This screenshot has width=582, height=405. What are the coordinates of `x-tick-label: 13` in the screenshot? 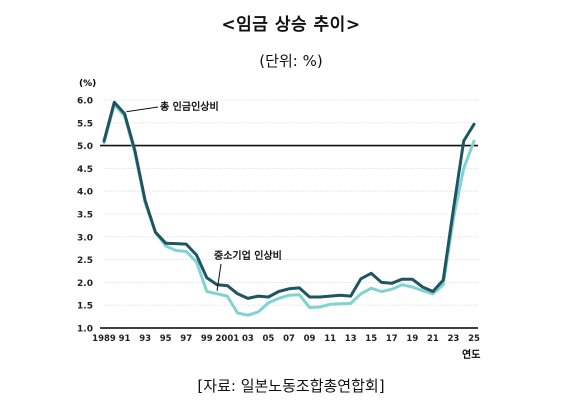 It's located at (351, 339).